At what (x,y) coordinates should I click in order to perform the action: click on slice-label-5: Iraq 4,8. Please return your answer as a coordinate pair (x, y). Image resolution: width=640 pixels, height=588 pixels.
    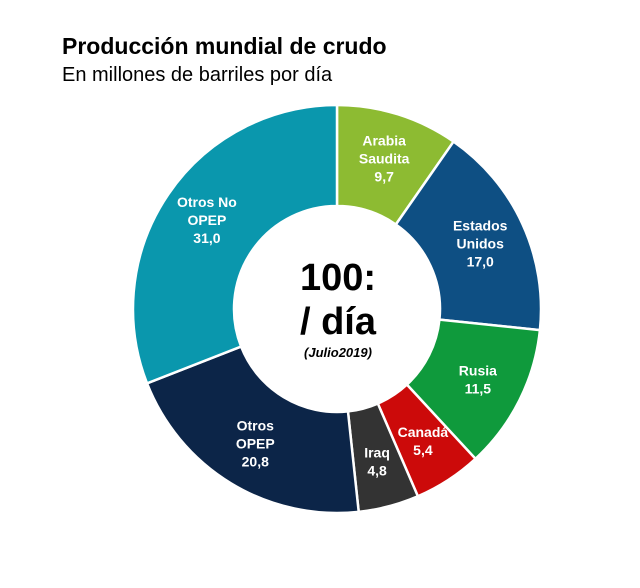
    Looking at the image, I should click on (377, 461).